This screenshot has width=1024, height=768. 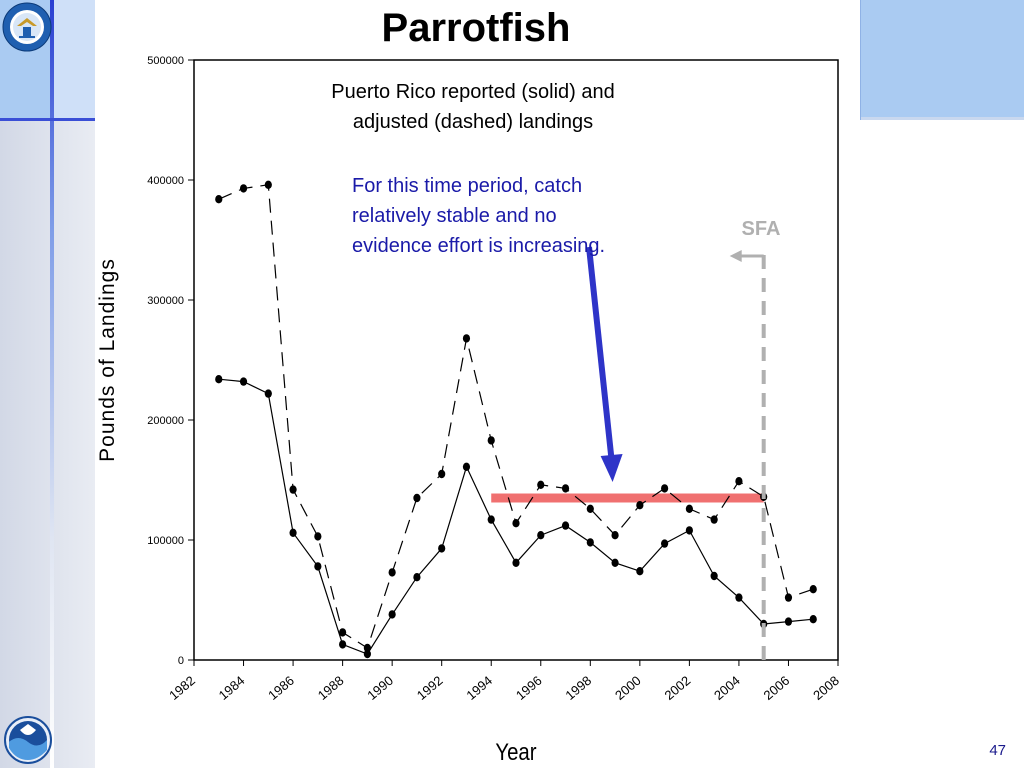 What do you see at coordinates (628, 688) in the screenshot?
I see `x-tick-label: 2000` at bounding box center [628, 688].